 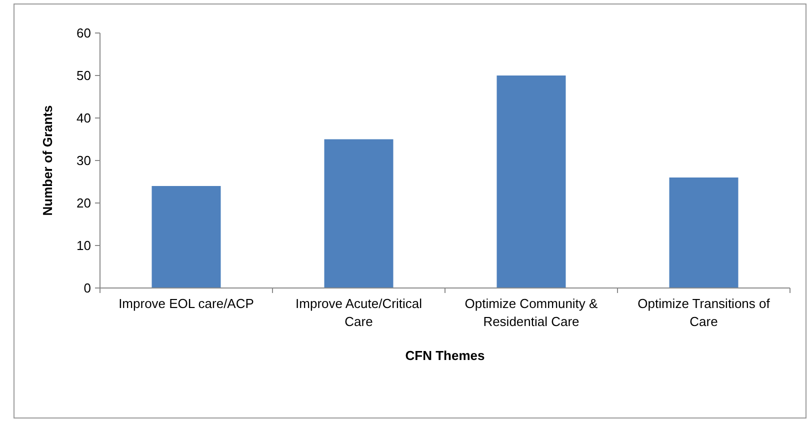 What do you see at coordinates (83, 33) in the screenshot?
I see `y-tick-label: 60` at bounding box center [83, 33].